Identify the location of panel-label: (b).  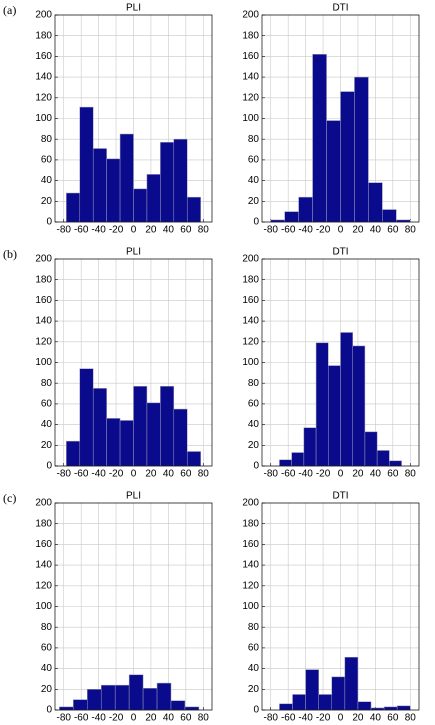
(10, 254).